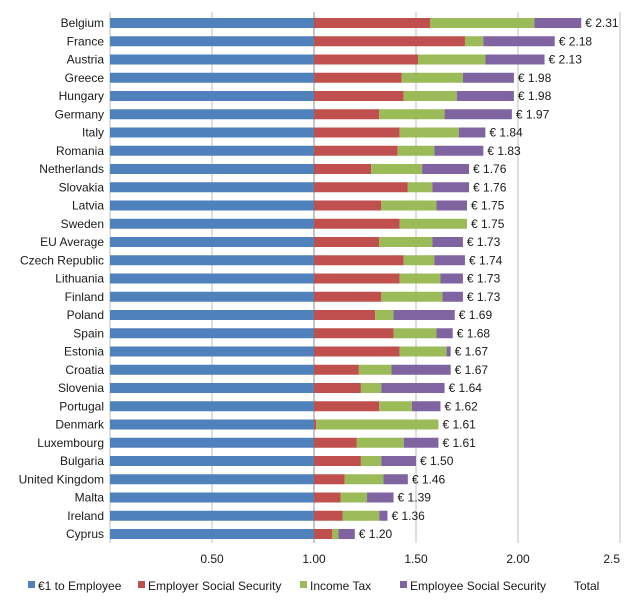 The height and width of the screenshot is (603, 625). Describe the element at coordinates (79, 279) in the screenshot. I see `category-label-lithuania: Lithuania` at that location.